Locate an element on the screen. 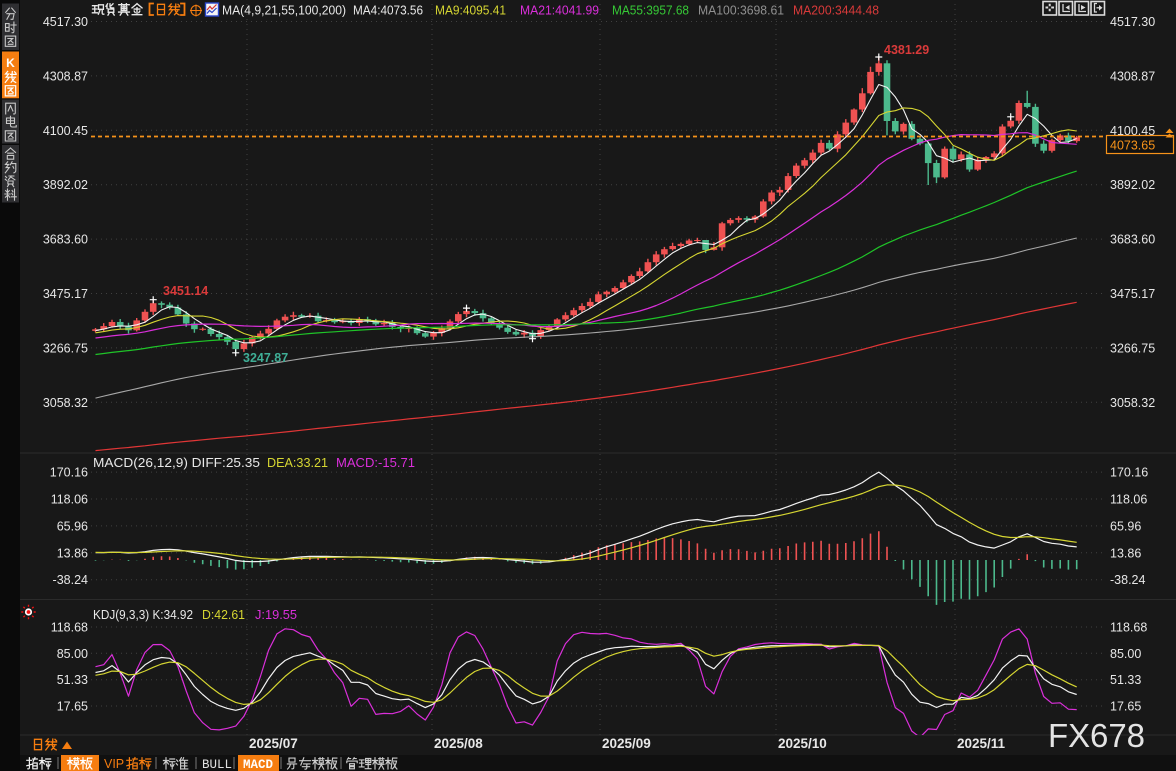 This screenshot has height=771, width=1176. svg-text: 2025/11 is located at coordinates (981, 743).